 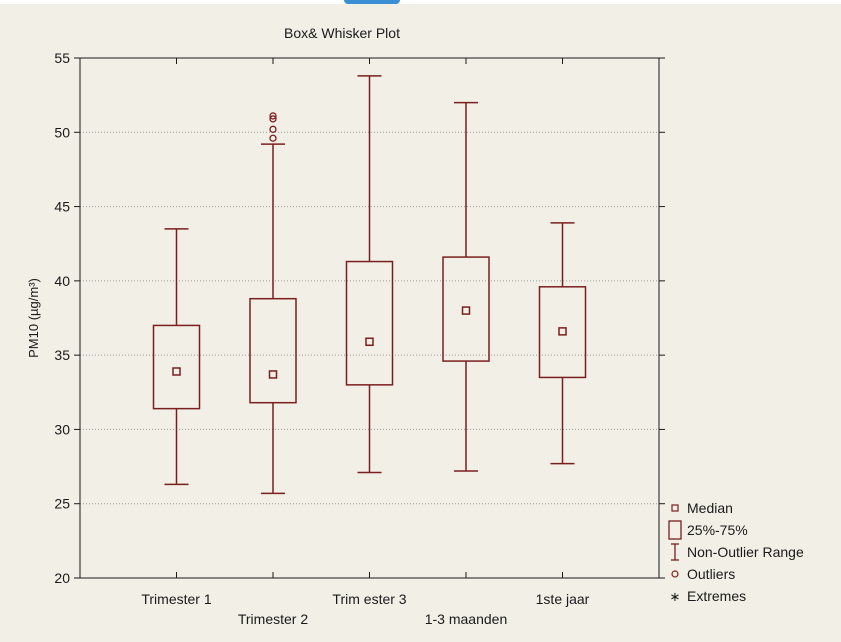 What do you see at coordinates (745, 552) in the screenshot?
I see `legend-label: Non-Outlier Range` at bounding box center [745, 552].